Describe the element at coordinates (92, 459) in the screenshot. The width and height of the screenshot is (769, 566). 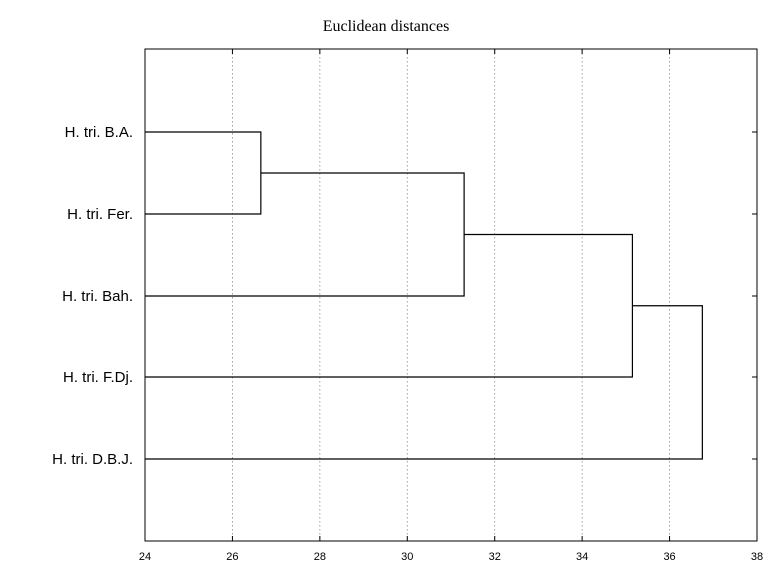
I see `leaf-label: H. tri. D.B.J.` at that location.